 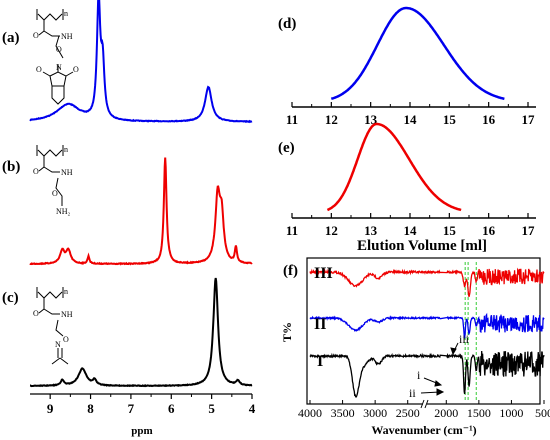 I want to click on panel-label-d: (d), so click(x=287, y=24).